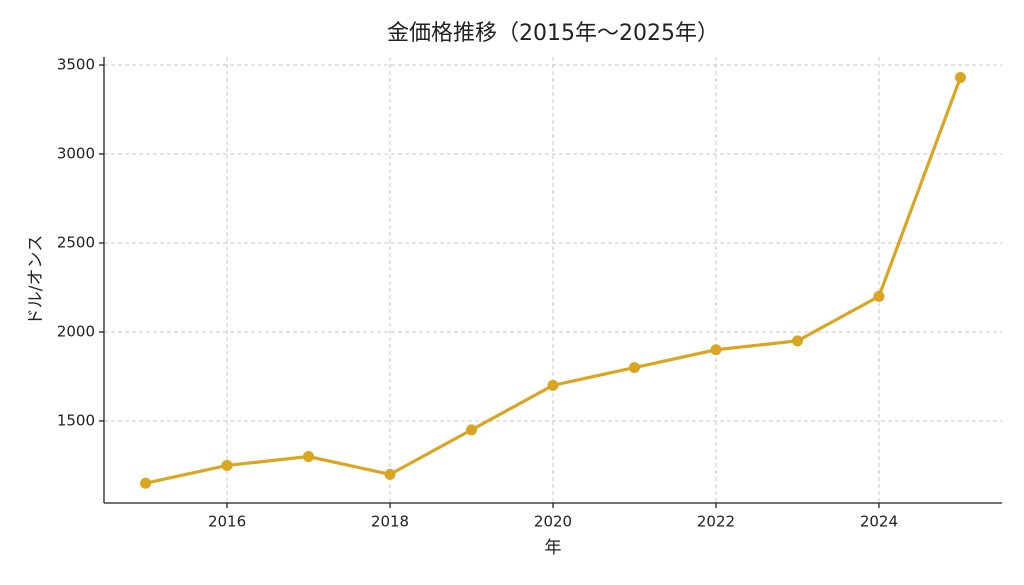  I want to click on x-tick-label: 2020, so click(553, 522).